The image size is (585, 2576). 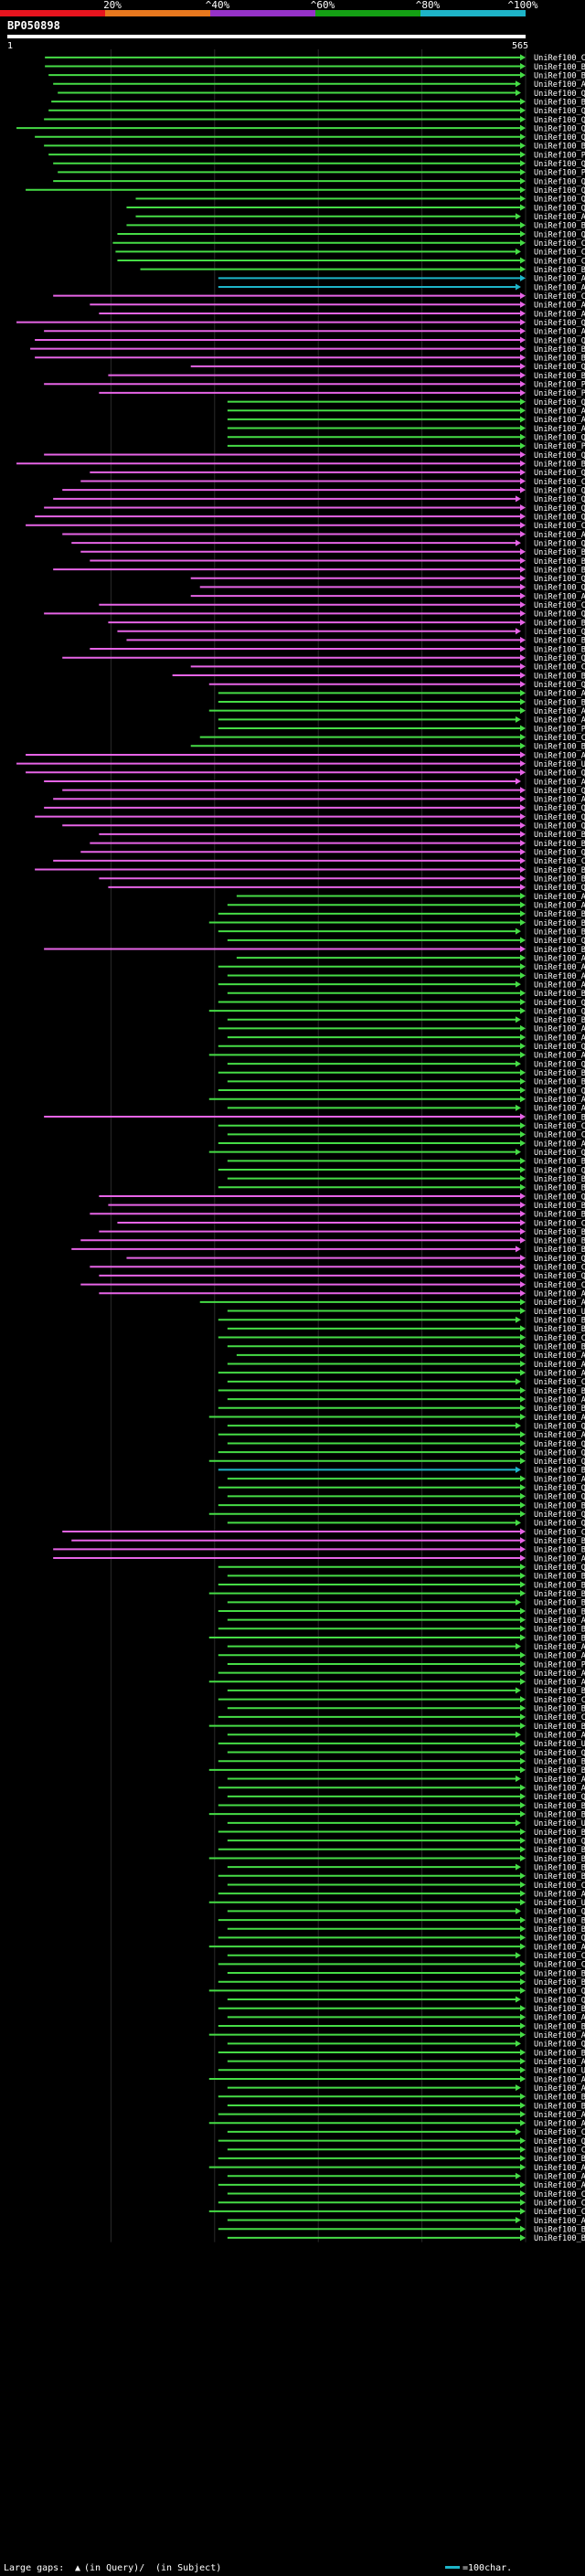 What do you see at coordinates (560, 605) in the screenshot?
I see `hit-label: UniRef100_C2T788` at bounding box center [560, 605].